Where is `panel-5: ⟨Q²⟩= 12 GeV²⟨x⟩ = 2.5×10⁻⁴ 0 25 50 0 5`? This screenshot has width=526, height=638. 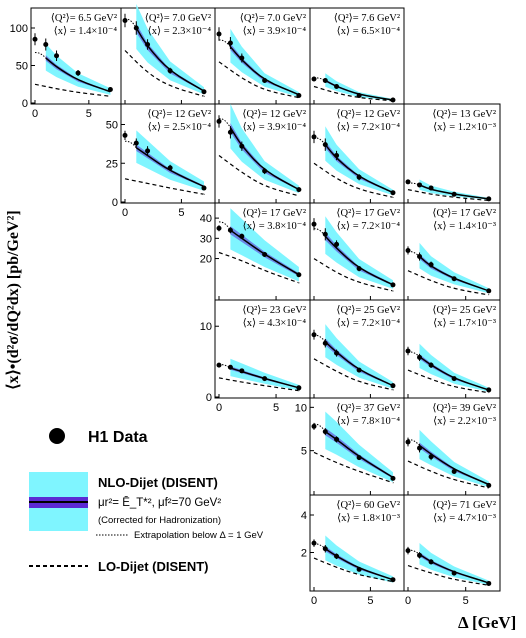 panel-5: ⟨Q²⟩= 12 GeV²⟨x⟩ = 2.5×10⁻⁴ 0 25 50 0 5 is located at coordinates (161, 161).